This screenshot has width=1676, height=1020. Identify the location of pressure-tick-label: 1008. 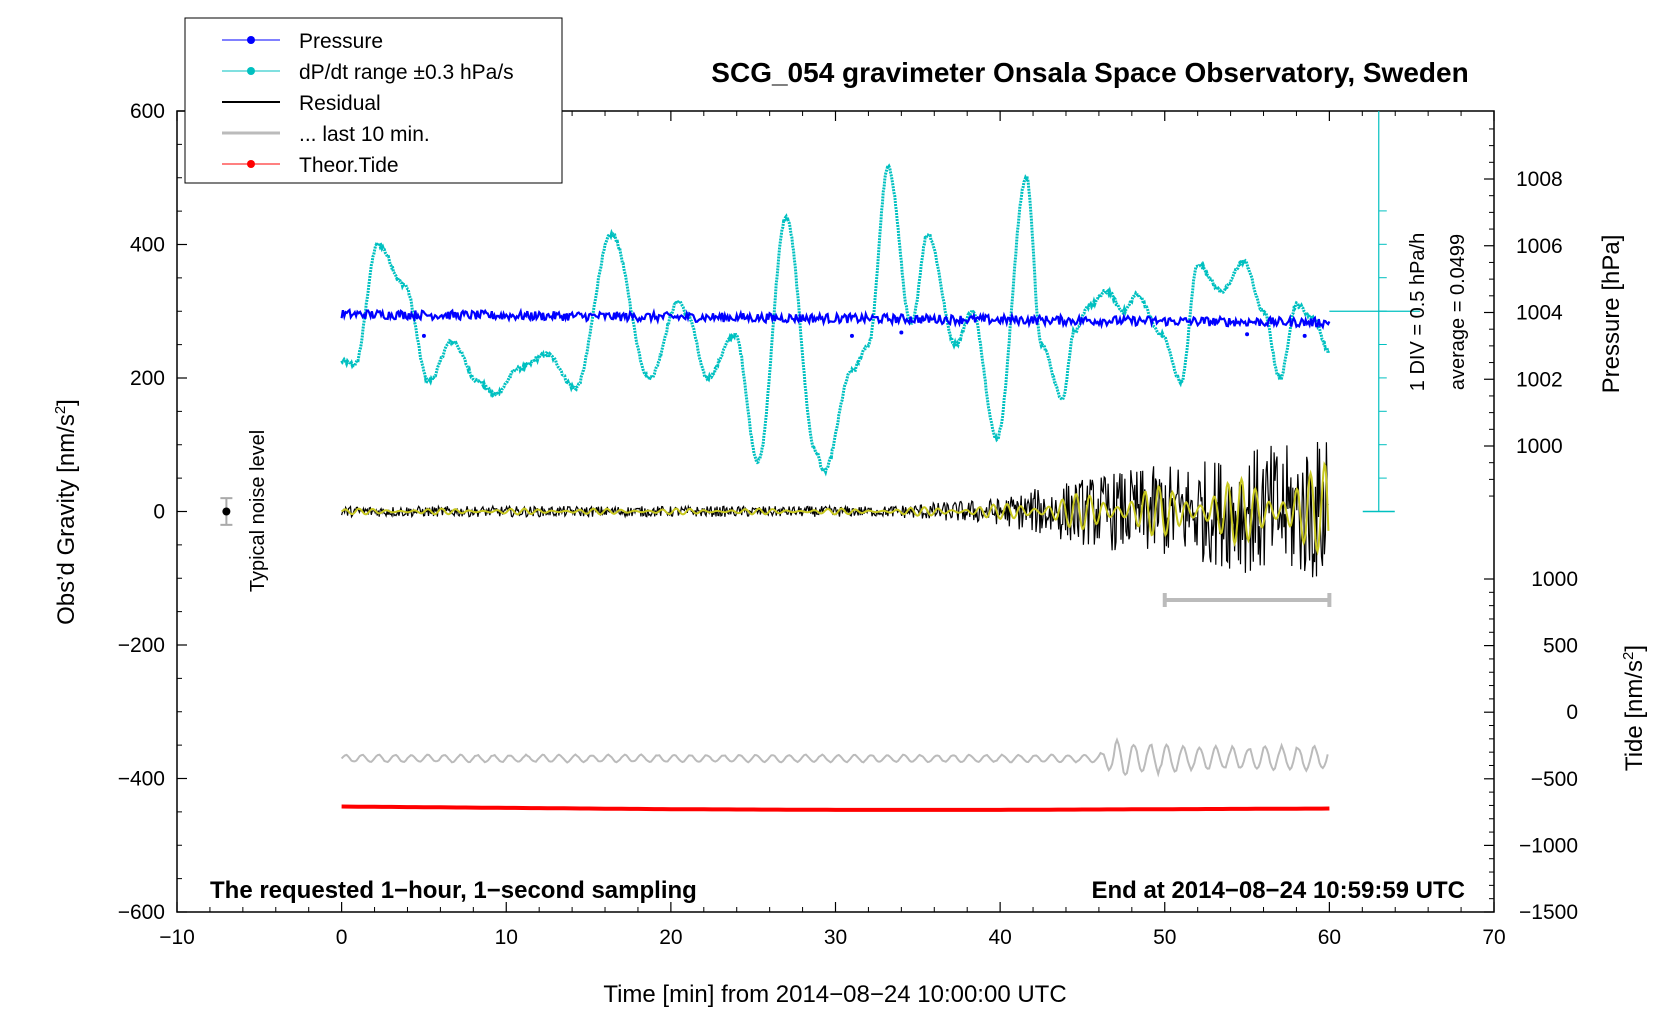
(1539, 179).